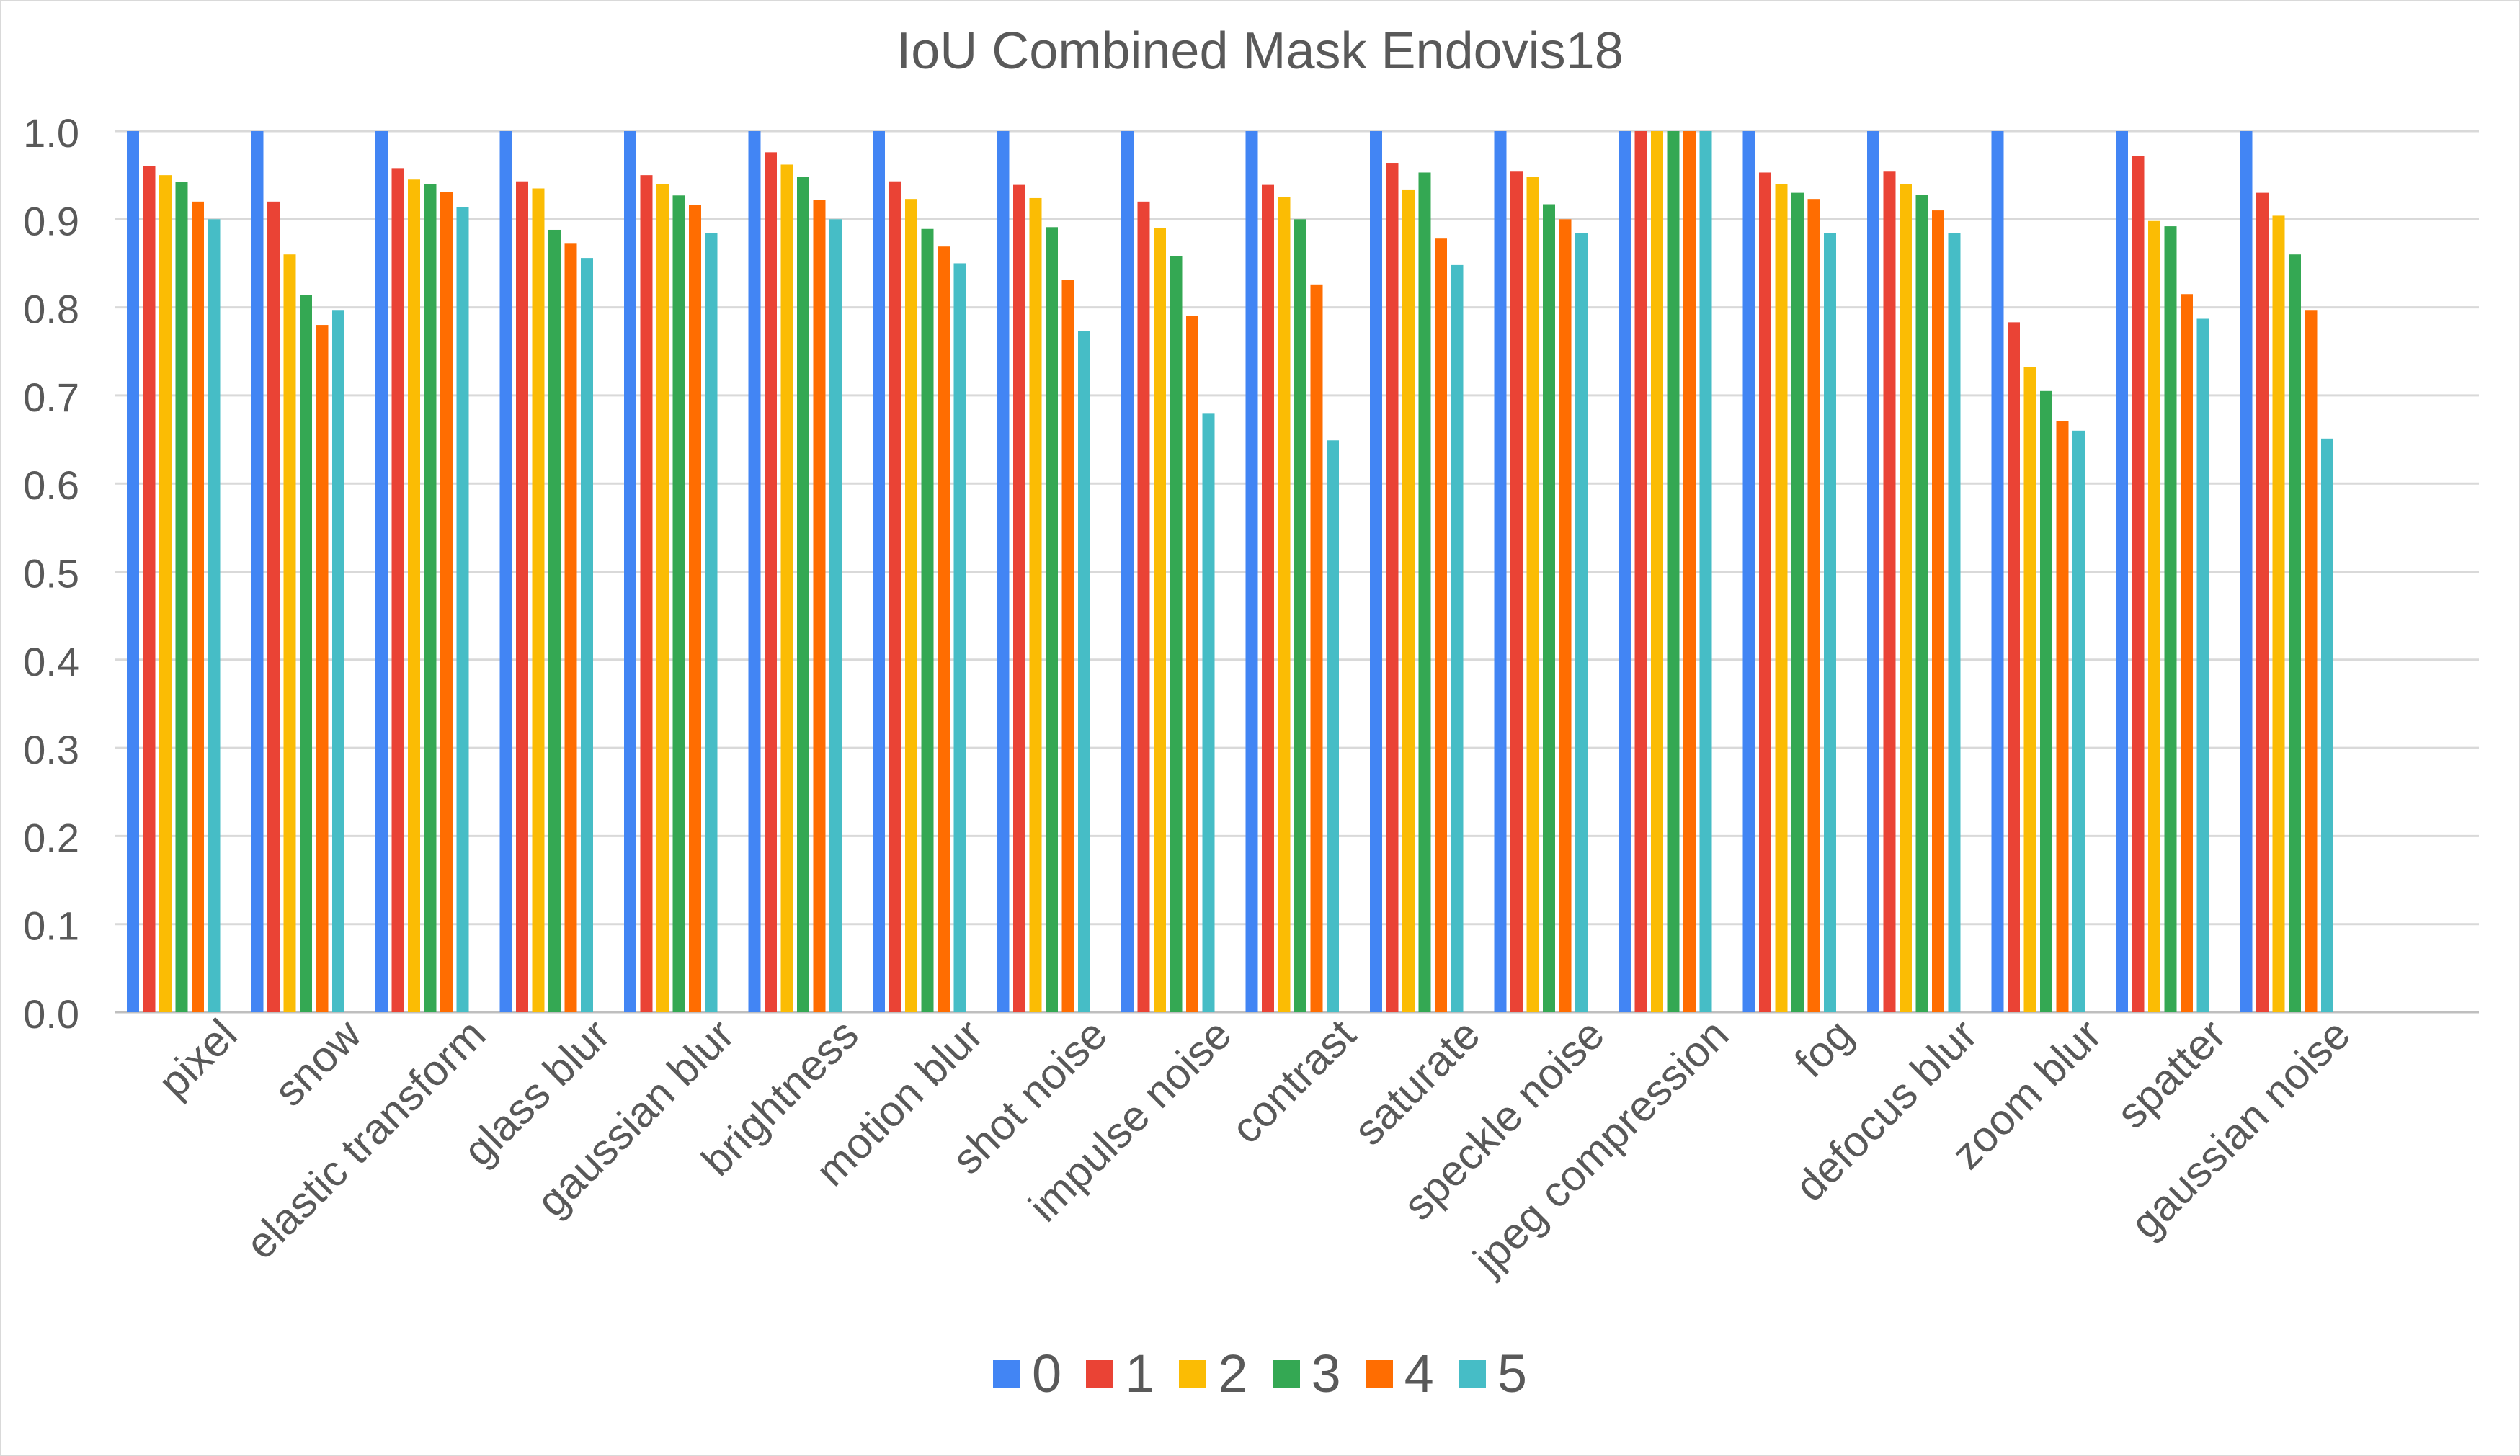 This screenshot has width=2520, height=1456. Describe the element at coordinates (1512, 1373) in the screenshot. I see `legend-label: 5` at that location.